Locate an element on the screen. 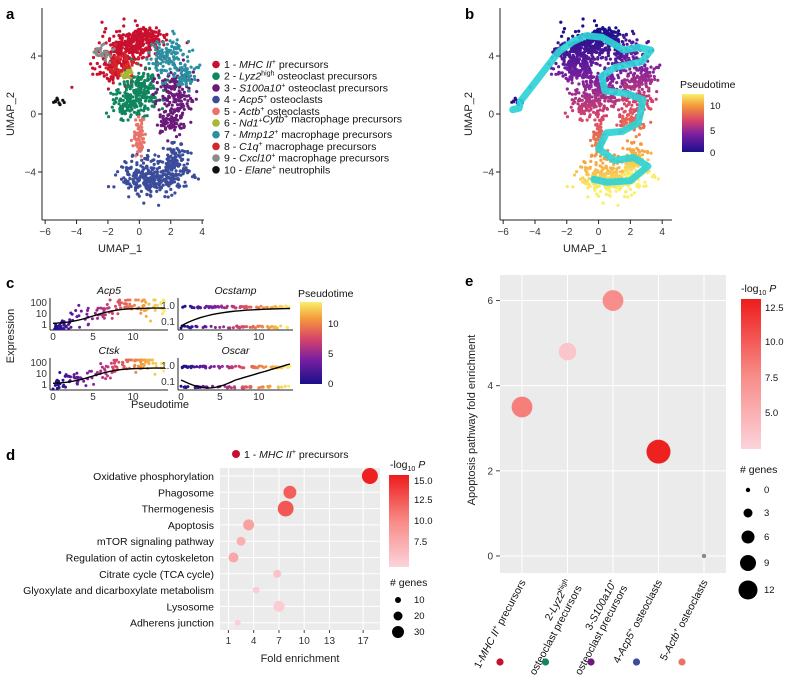  cluster-suffix: osteoclasts is located at coordinates (294, 100).